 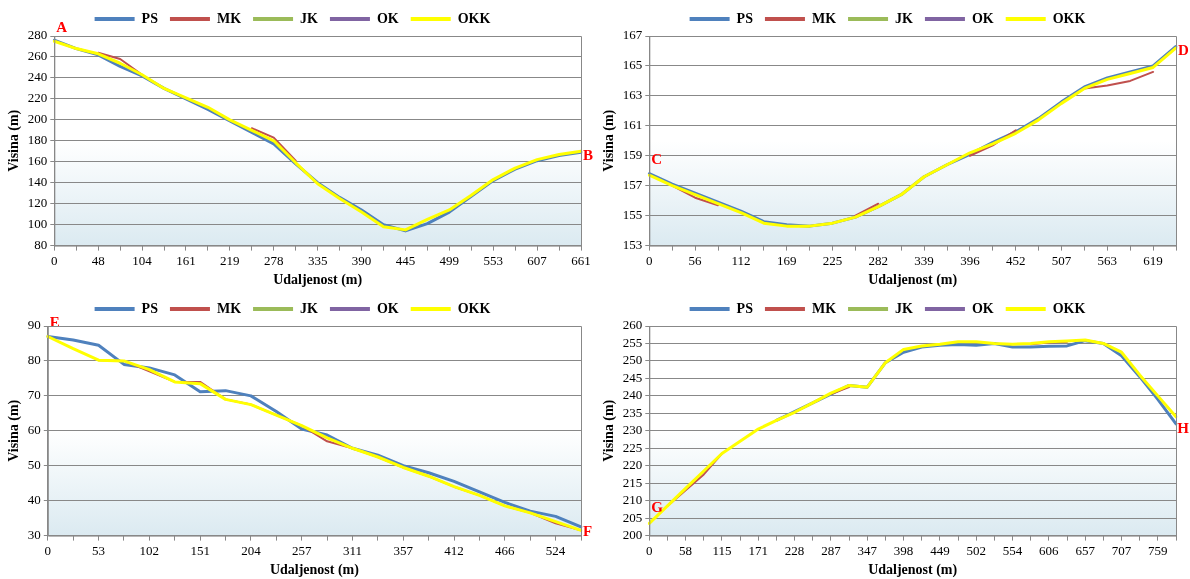 What do you see at coordinates (34, 465) in the screenshot?
I see `y-tick-label: 50` at bounding box center [34, 465].